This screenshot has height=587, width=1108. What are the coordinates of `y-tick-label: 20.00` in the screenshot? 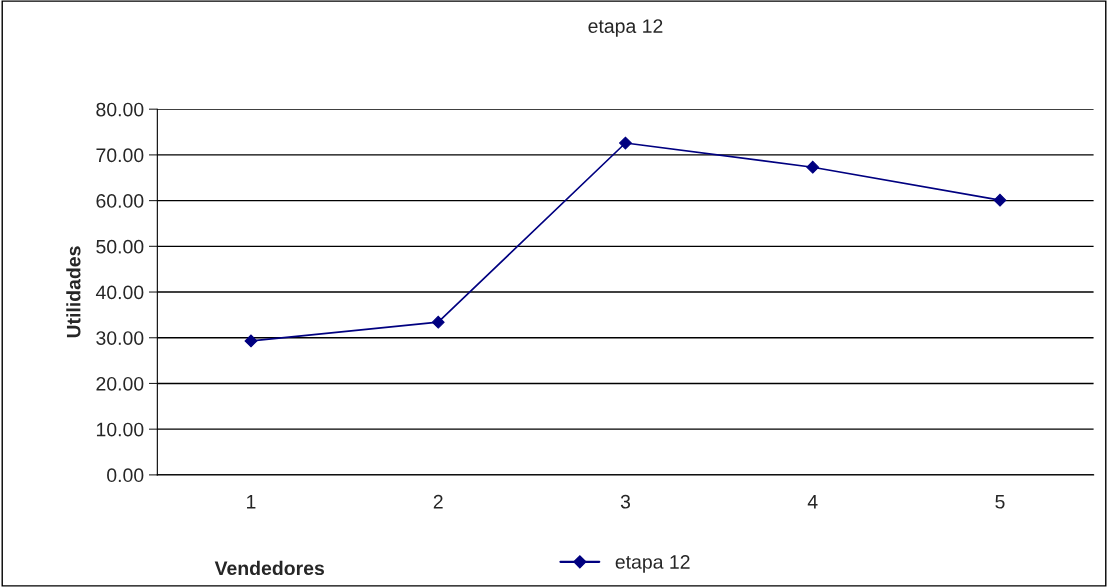 It's located at (120, 383).